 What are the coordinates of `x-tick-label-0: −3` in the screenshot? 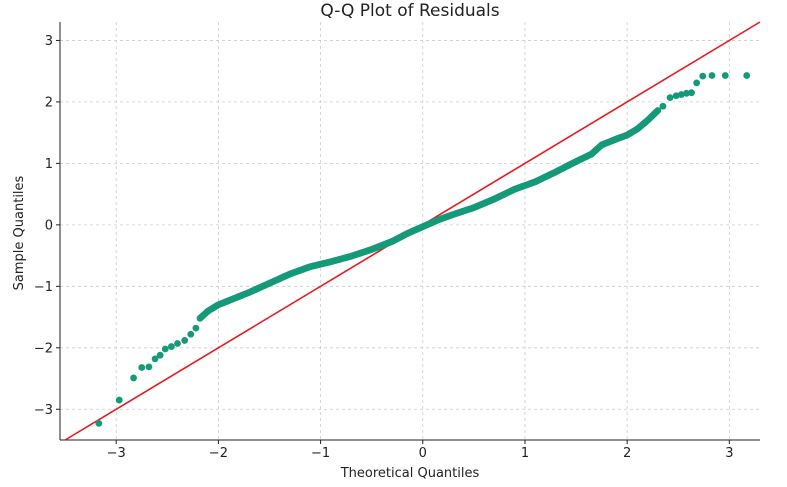 It's located at (116, 453).